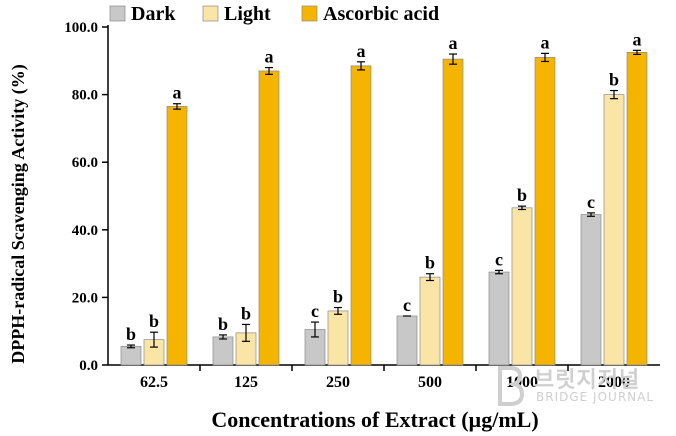 The height and width of the screenshot is (436, 676). What do you see at coordinates (154, 382) in the screenshot?
I see `x-tick-label: 62.5` at bounding box center [154, 382].